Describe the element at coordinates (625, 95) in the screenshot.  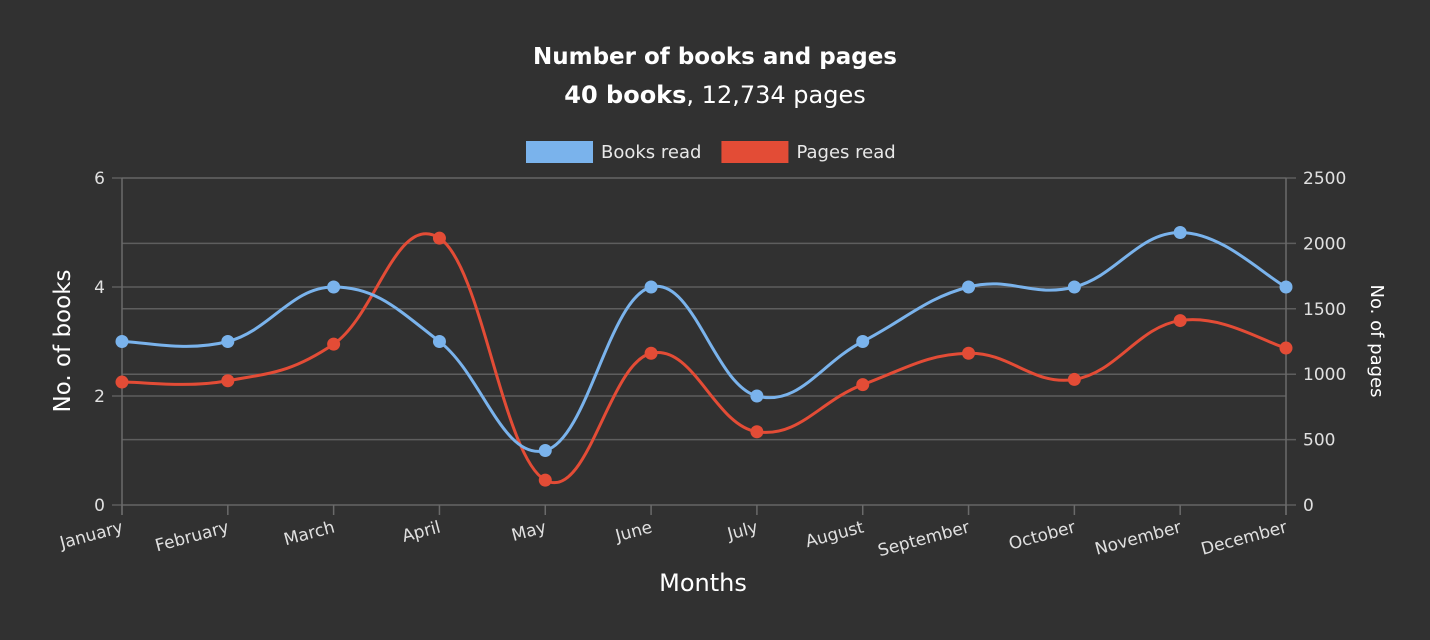
I see `subtitle-books: 40 books` at that location.